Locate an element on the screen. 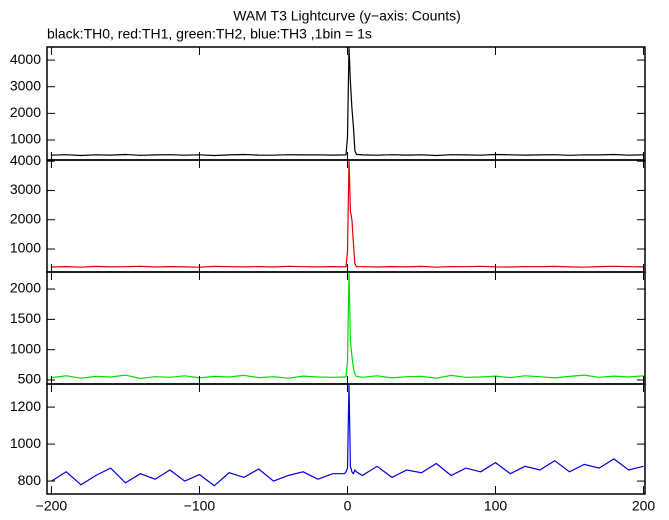 The height and width of the screenshot is (520, 669). y-tick-label: 1200 is located at coordinates (25, 406).